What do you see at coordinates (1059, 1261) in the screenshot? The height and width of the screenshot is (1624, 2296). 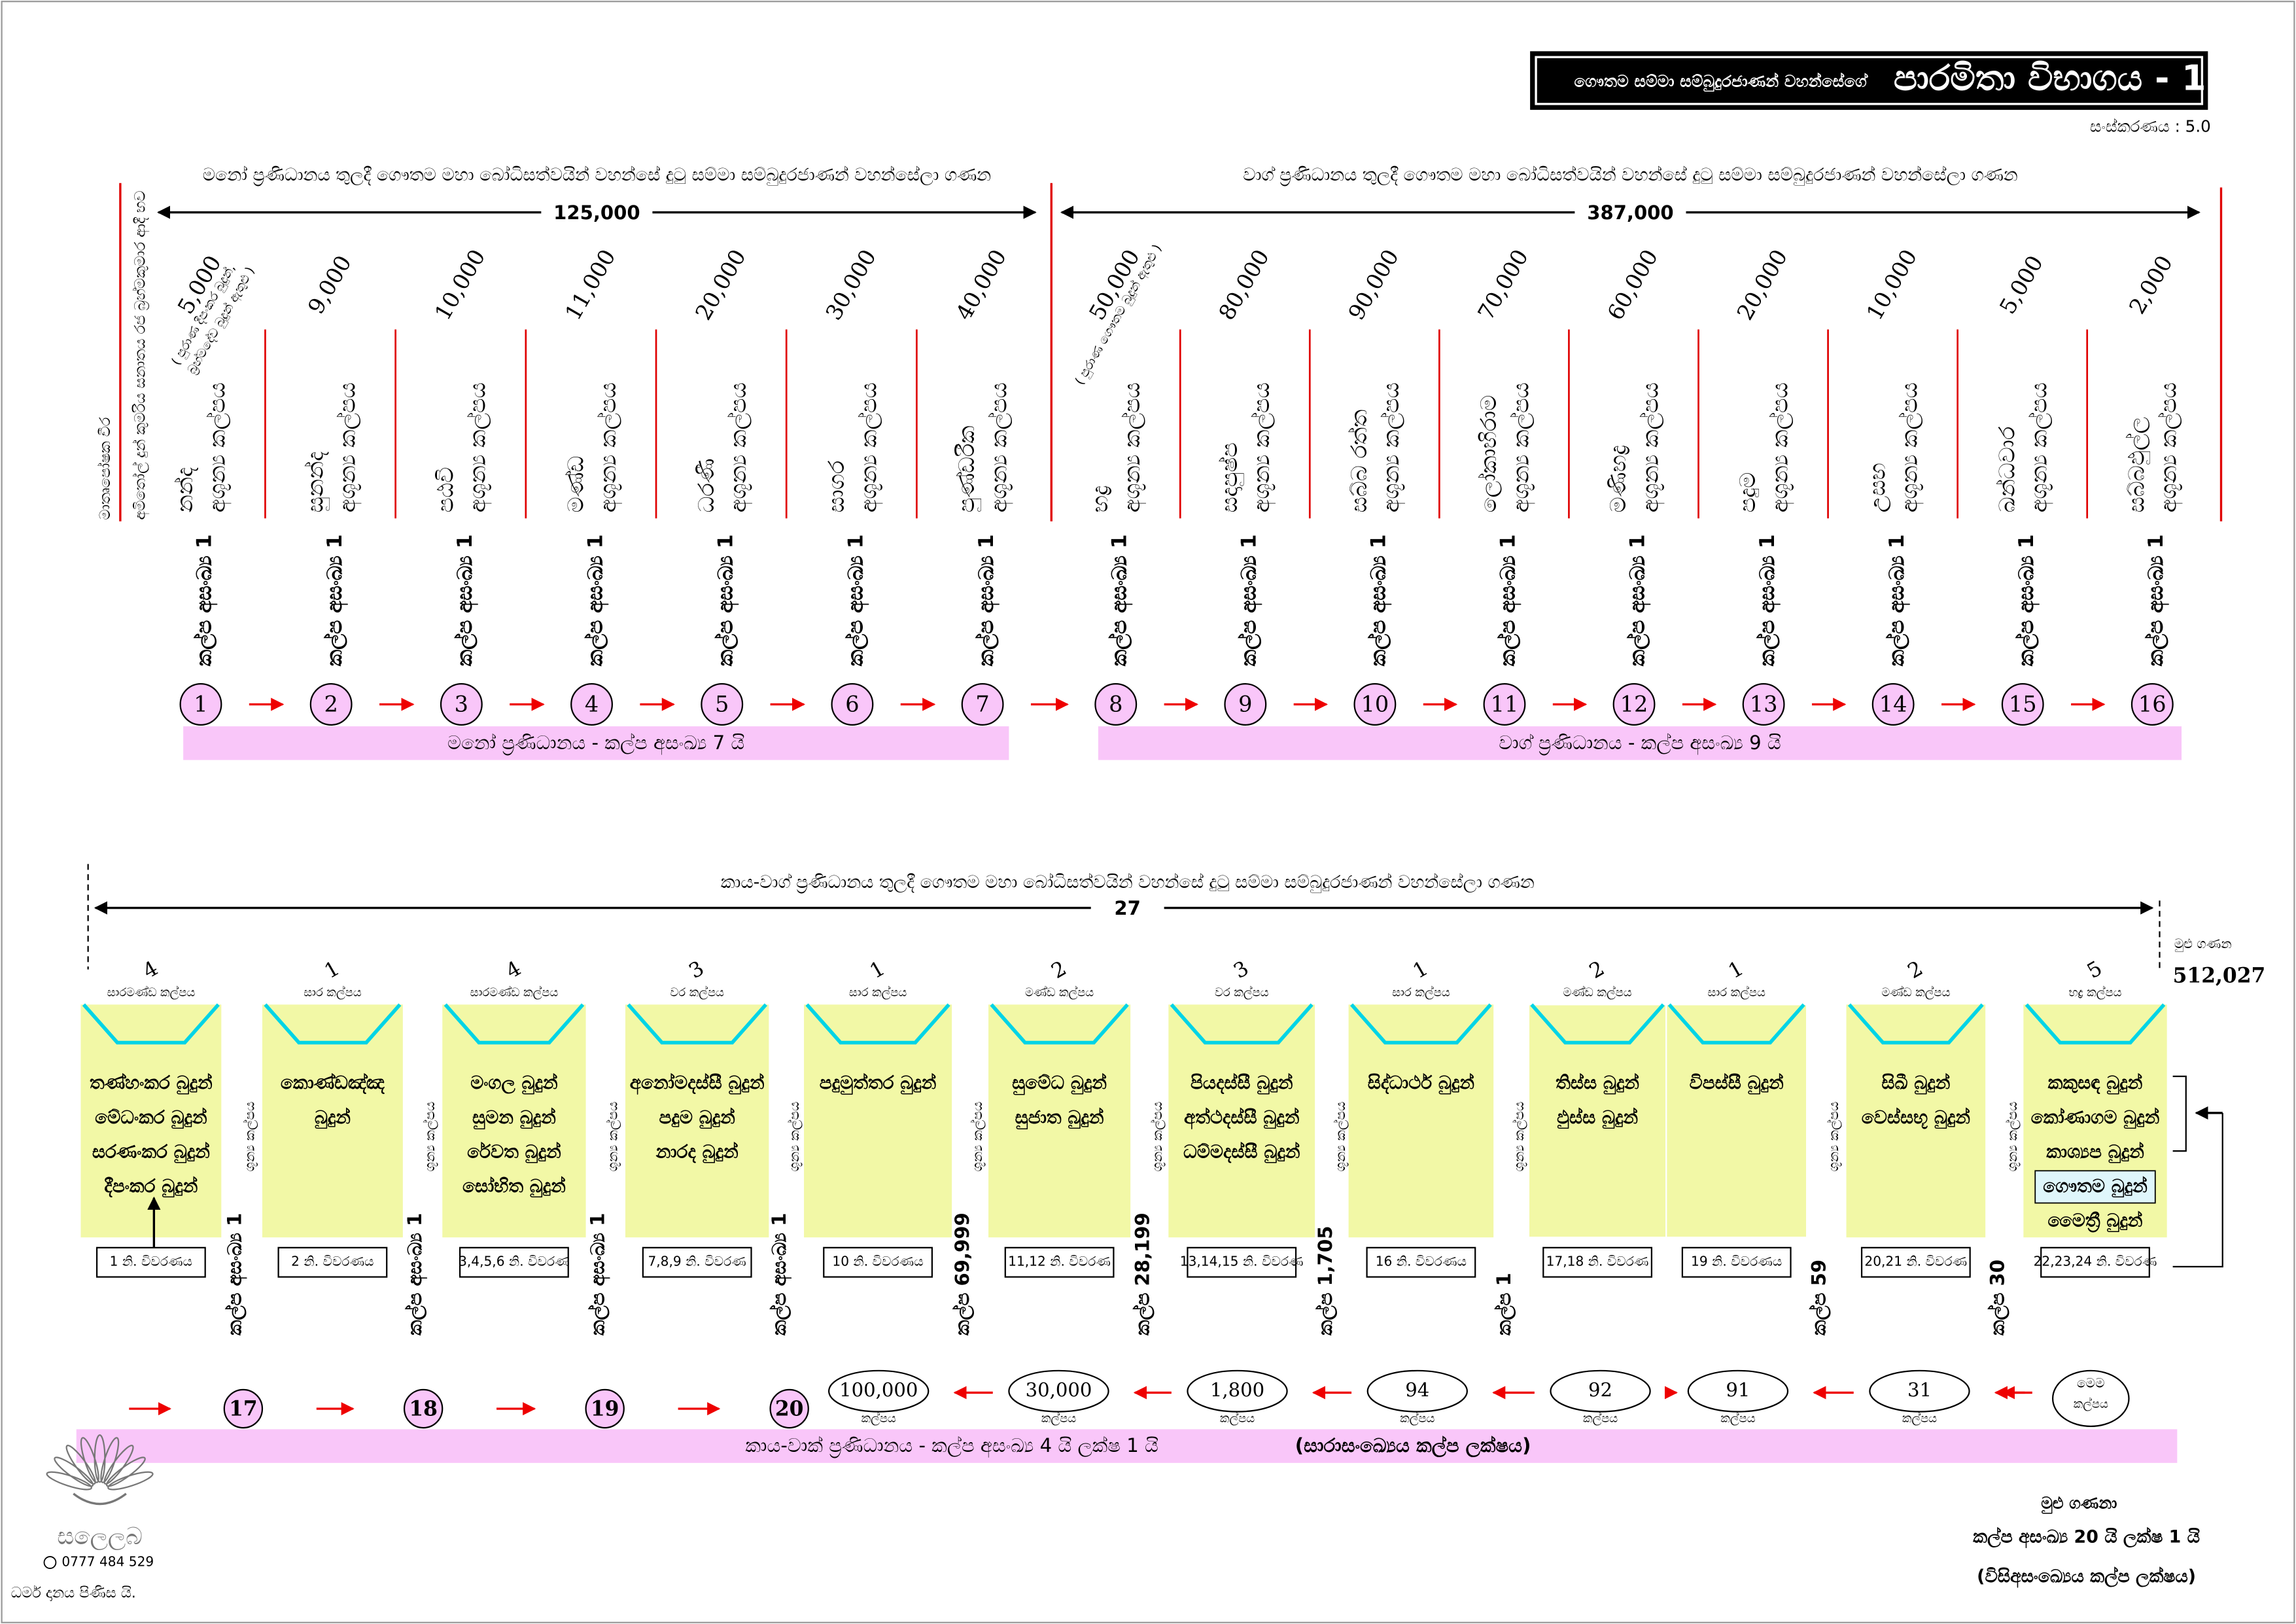 I see `ref-label: 11,12 නි. විවරණ` at bounding box center [1059, 1261].